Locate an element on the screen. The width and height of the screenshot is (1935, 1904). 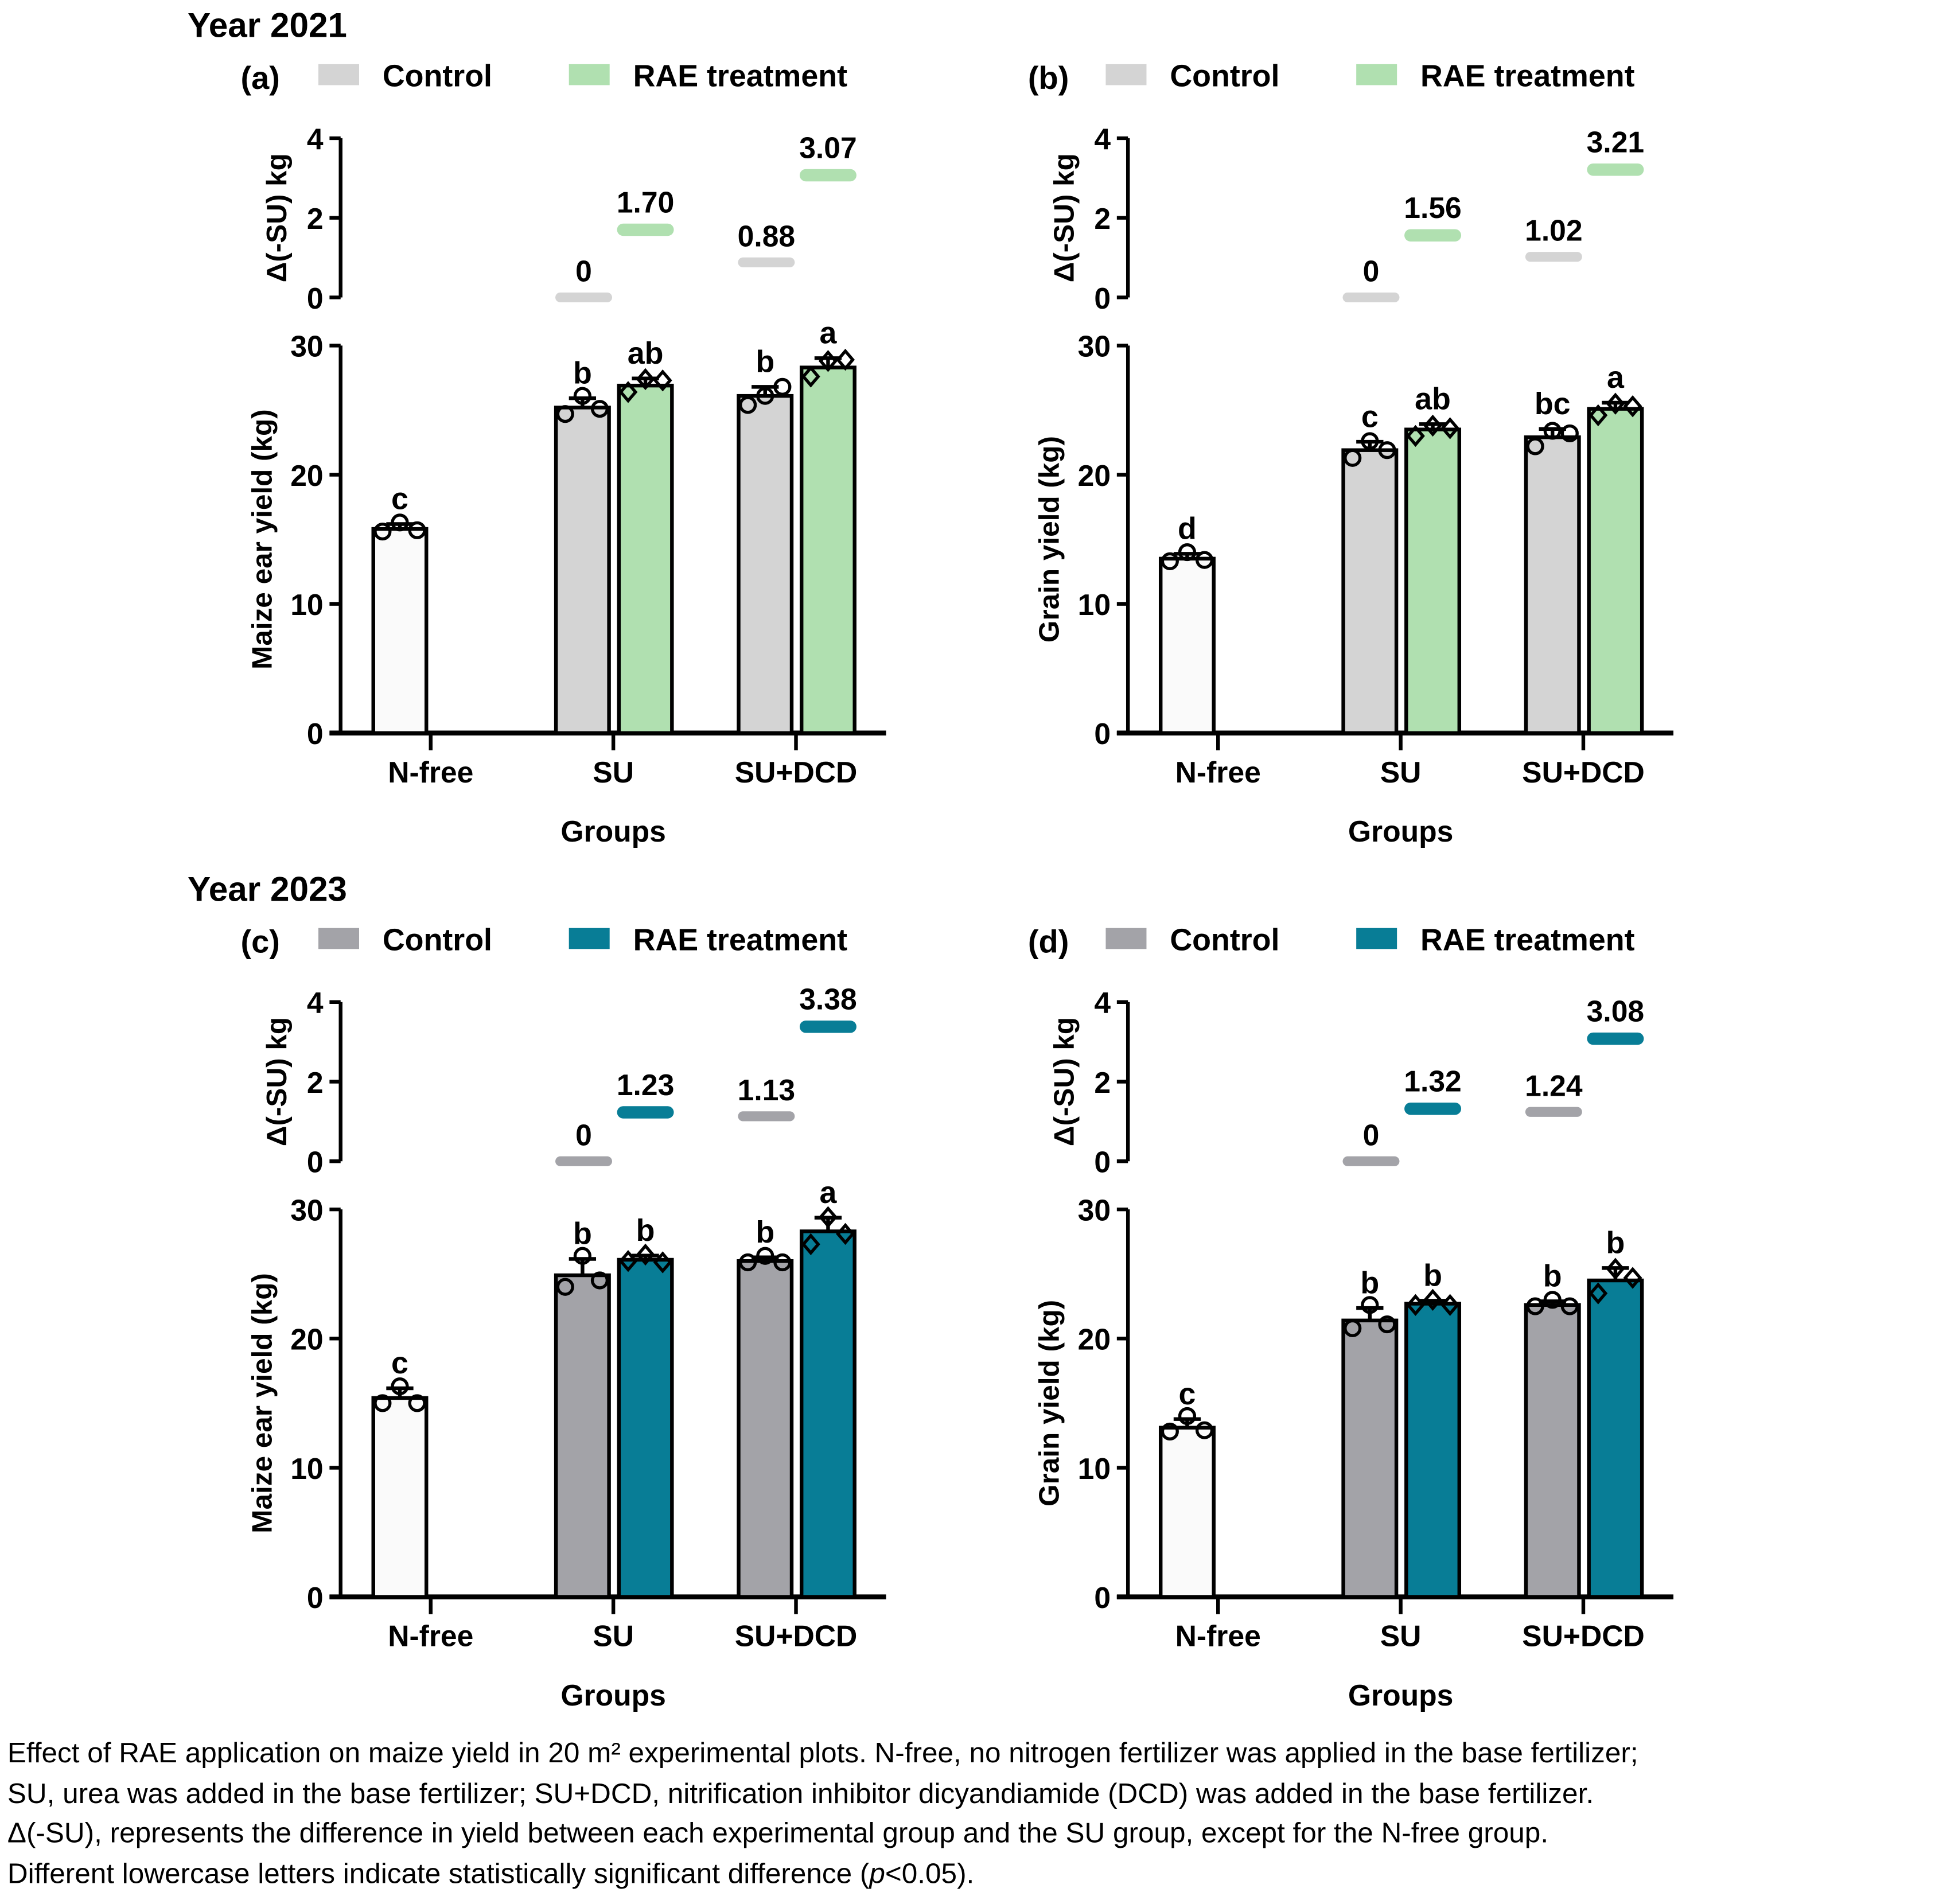
panel-label: (c) is located at coordinates (259, 942).